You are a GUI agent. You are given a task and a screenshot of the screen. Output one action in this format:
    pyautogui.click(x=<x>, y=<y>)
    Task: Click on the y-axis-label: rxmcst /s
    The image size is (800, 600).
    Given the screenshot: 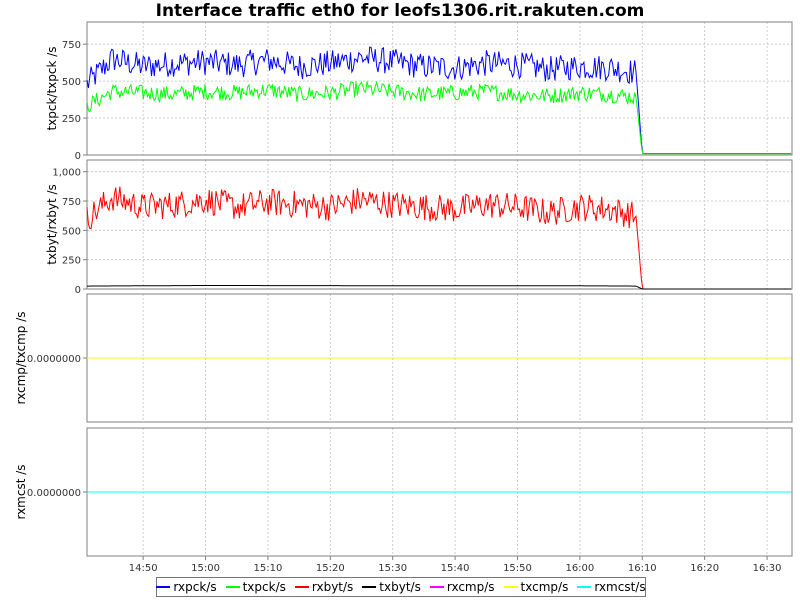 What is the action you would take?
    pyautogui.click(x=21, y=491)
    